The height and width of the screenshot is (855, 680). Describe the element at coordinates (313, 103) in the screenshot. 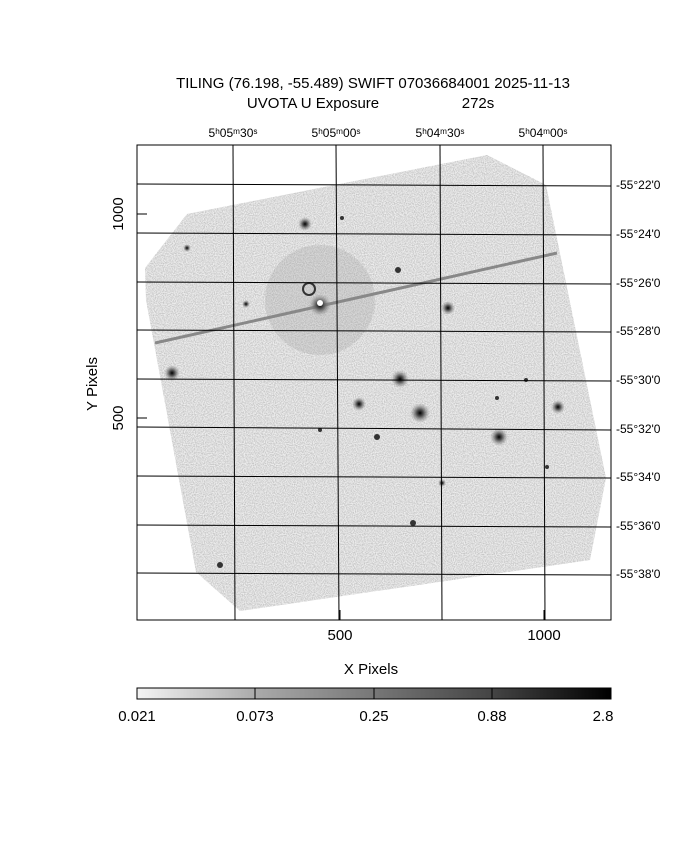

I see `filter-label: UVOTA U Exposure` at that location.